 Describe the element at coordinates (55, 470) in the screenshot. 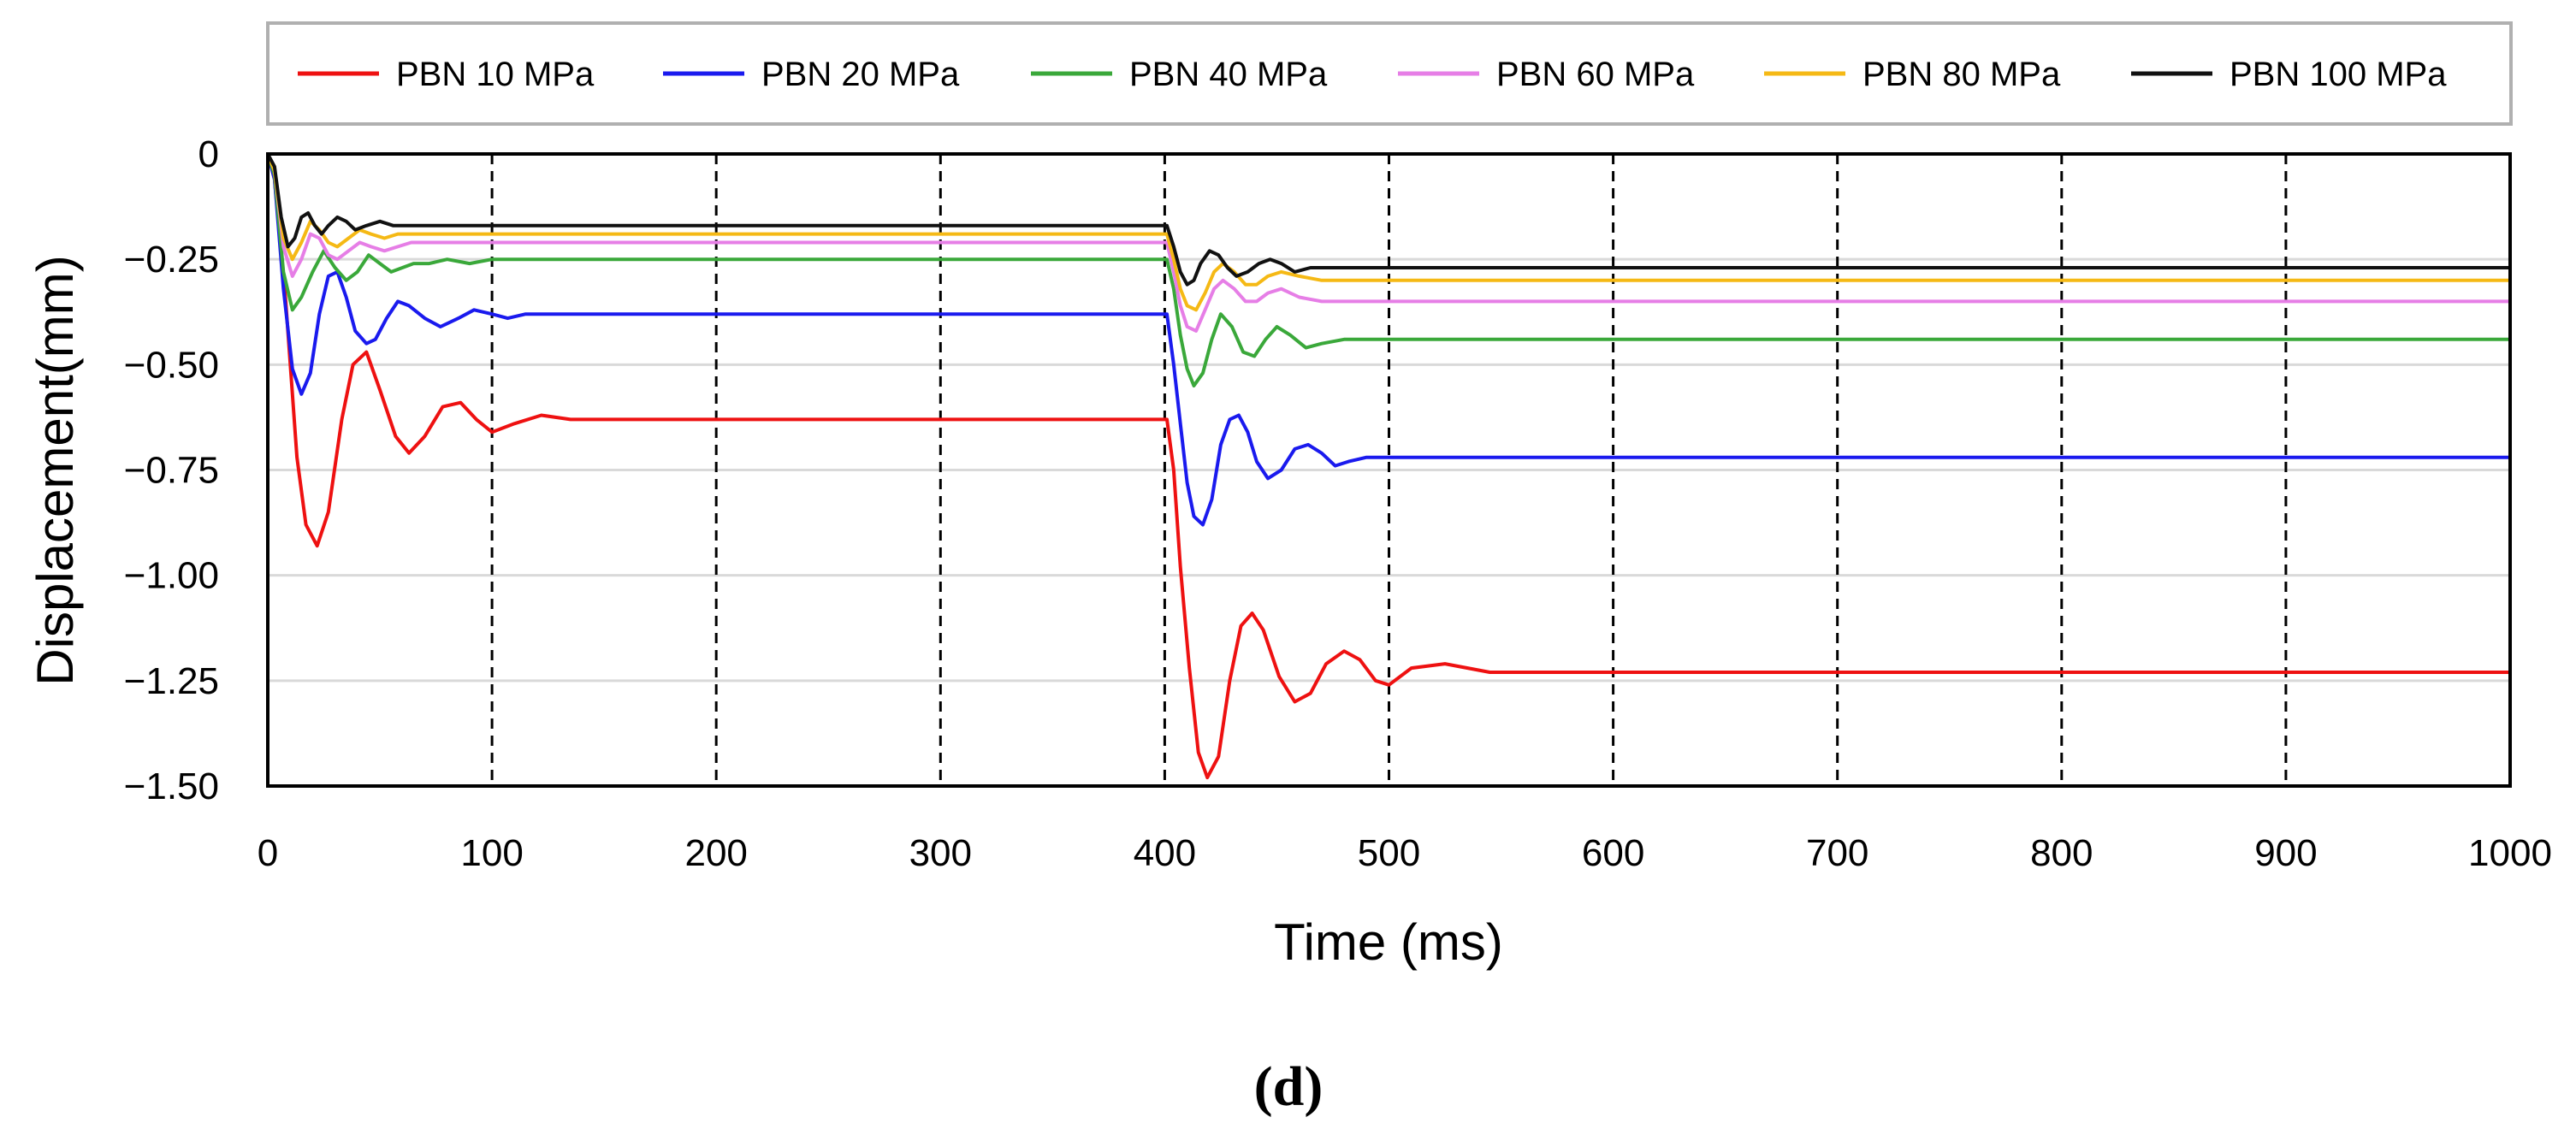

I see `y-axis-title: Displacement(mm)` at that location.